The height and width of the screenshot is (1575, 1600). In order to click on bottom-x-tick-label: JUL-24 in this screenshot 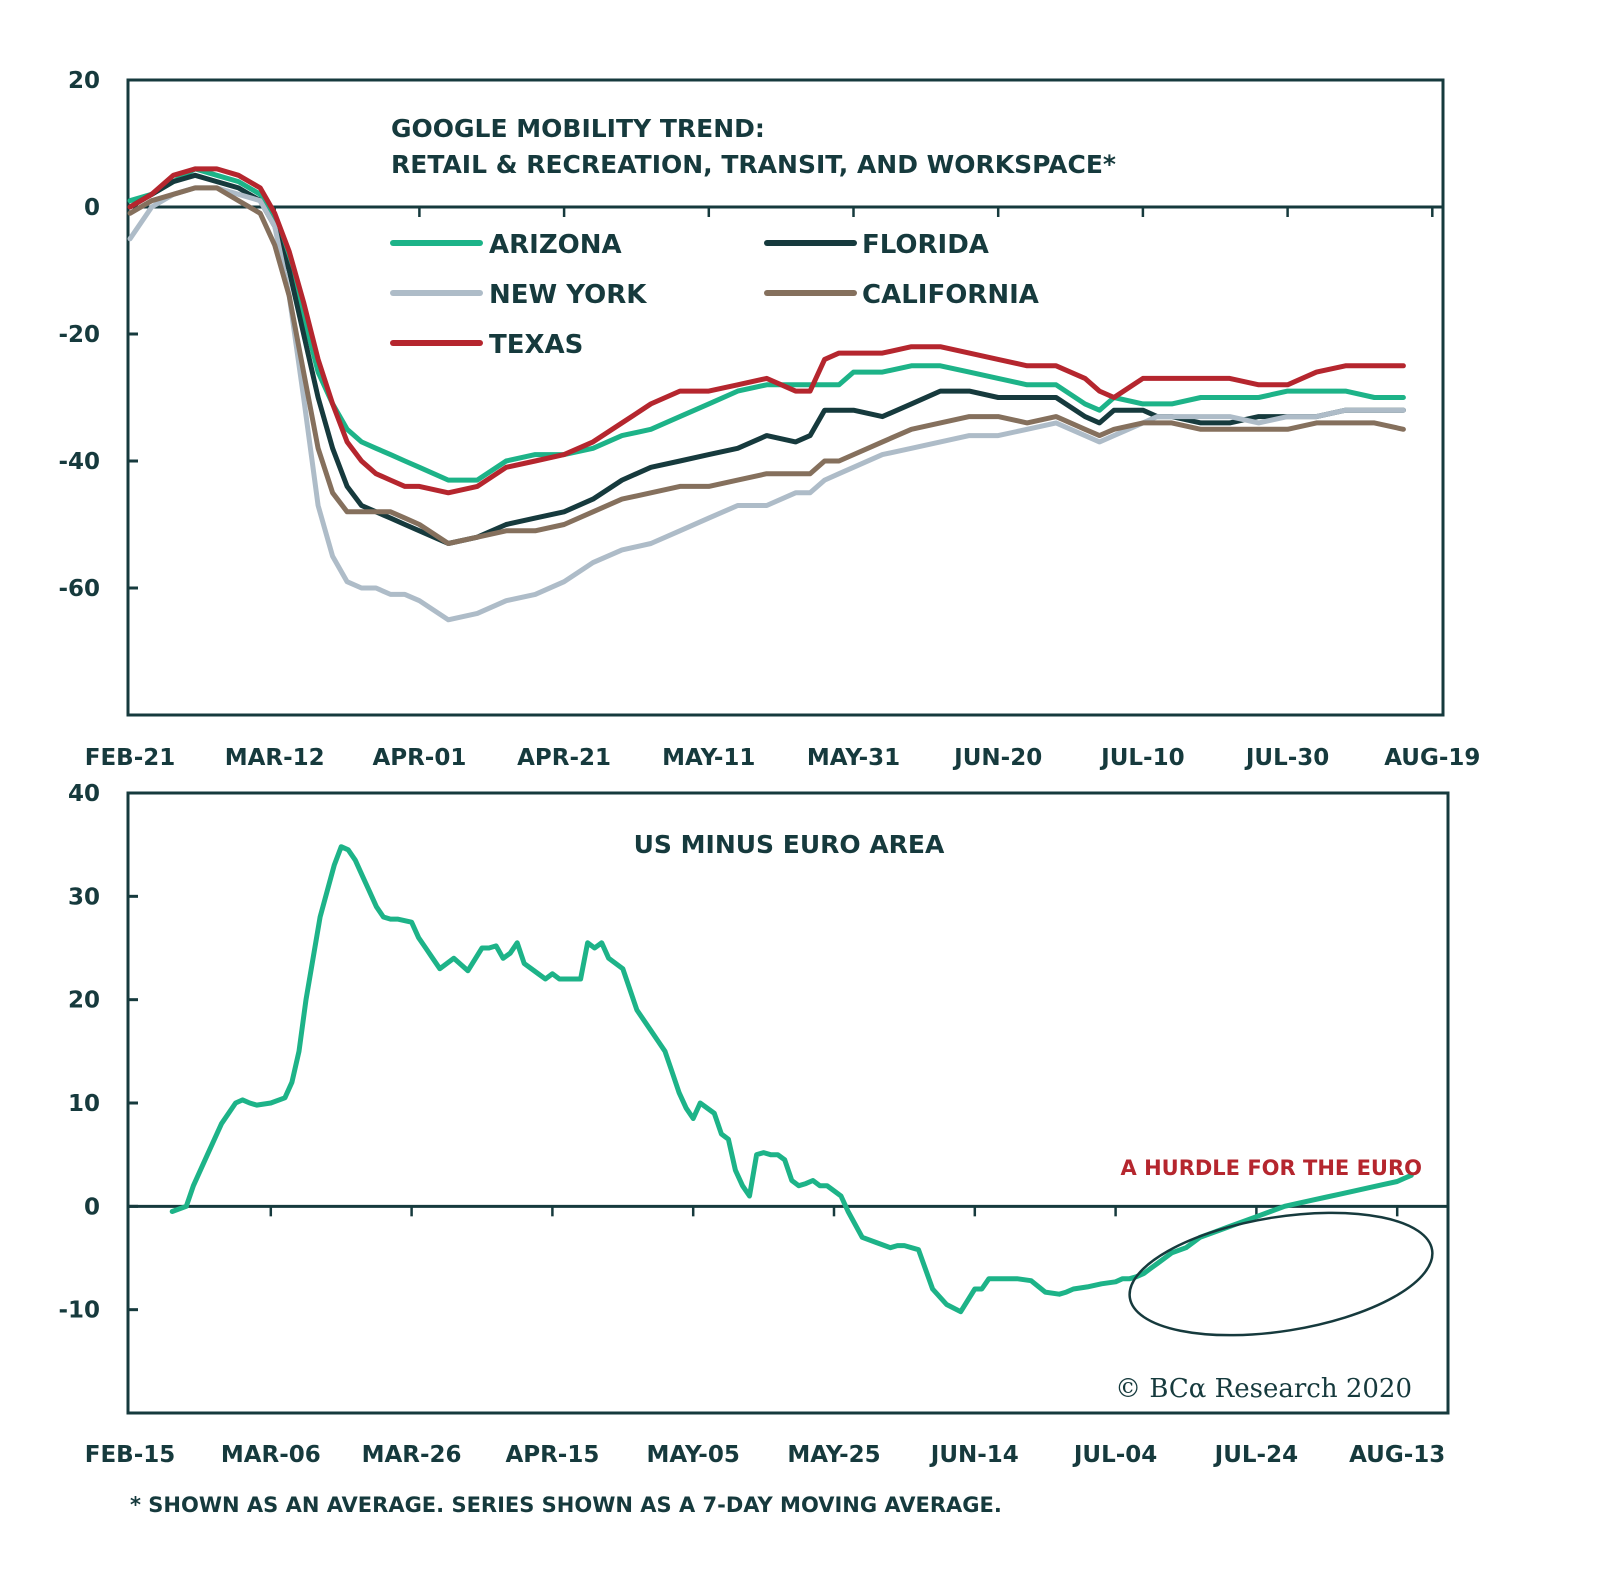, I will do `click(1255, 1455)`.